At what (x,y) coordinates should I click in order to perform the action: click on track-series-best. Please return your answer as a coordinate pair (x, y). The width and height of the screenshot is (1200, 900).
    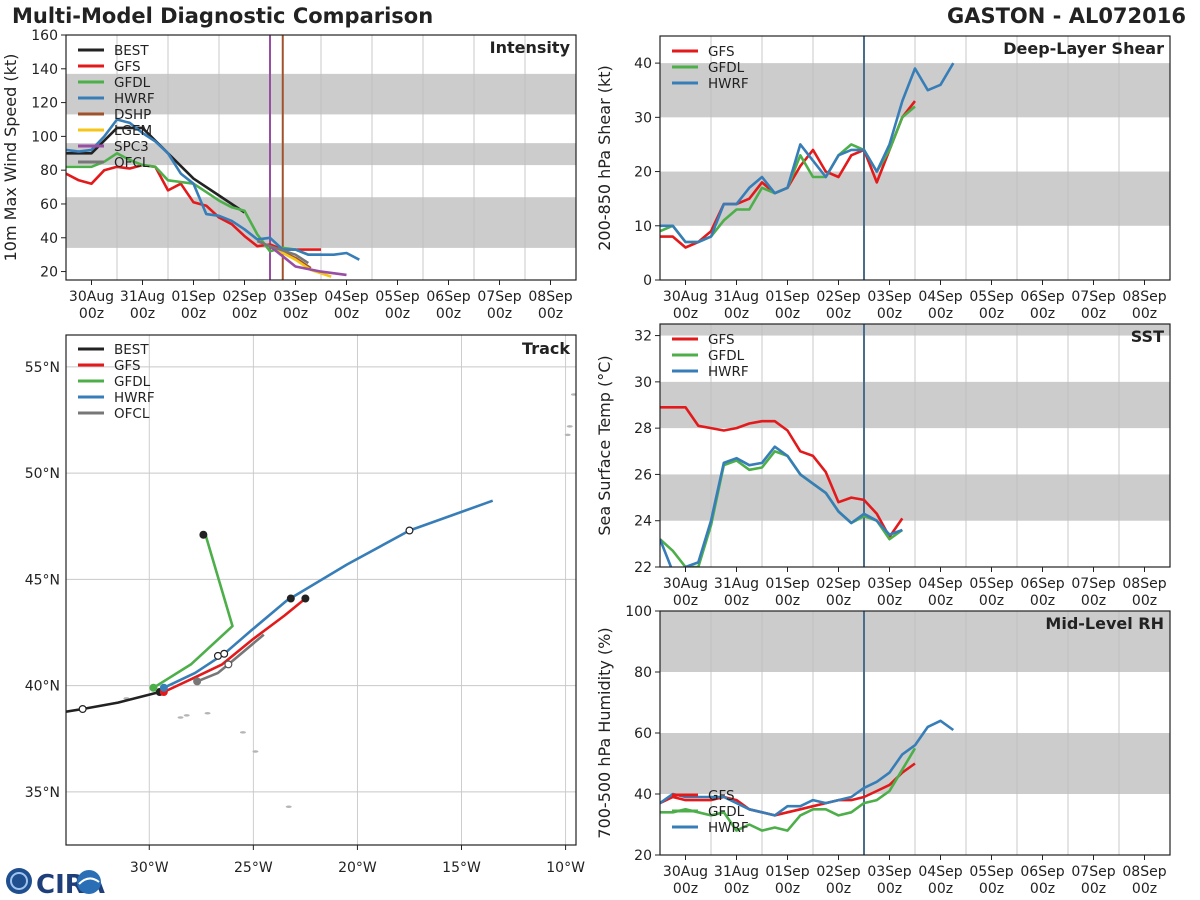
    Looking at the image, I should click on (113, 701).